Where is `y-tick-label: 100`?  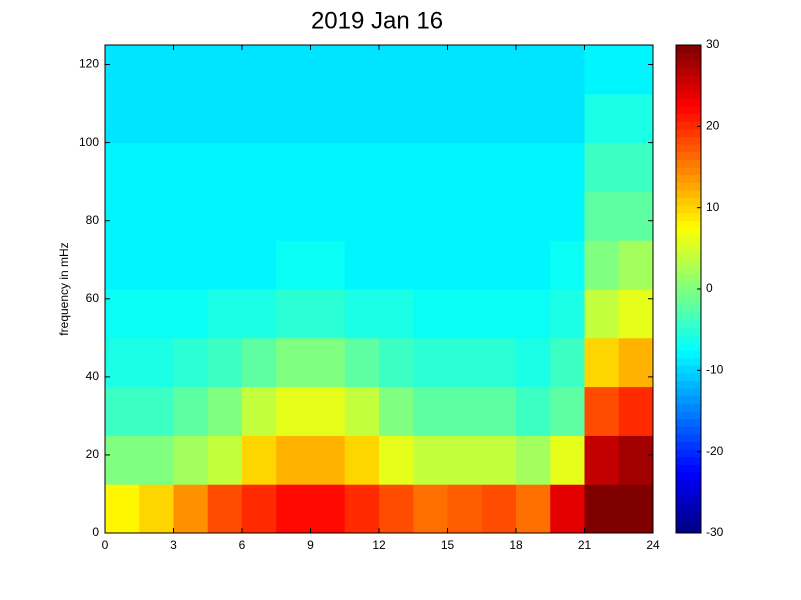
y-tick-label: 100 is located at coordinates (89, 142).